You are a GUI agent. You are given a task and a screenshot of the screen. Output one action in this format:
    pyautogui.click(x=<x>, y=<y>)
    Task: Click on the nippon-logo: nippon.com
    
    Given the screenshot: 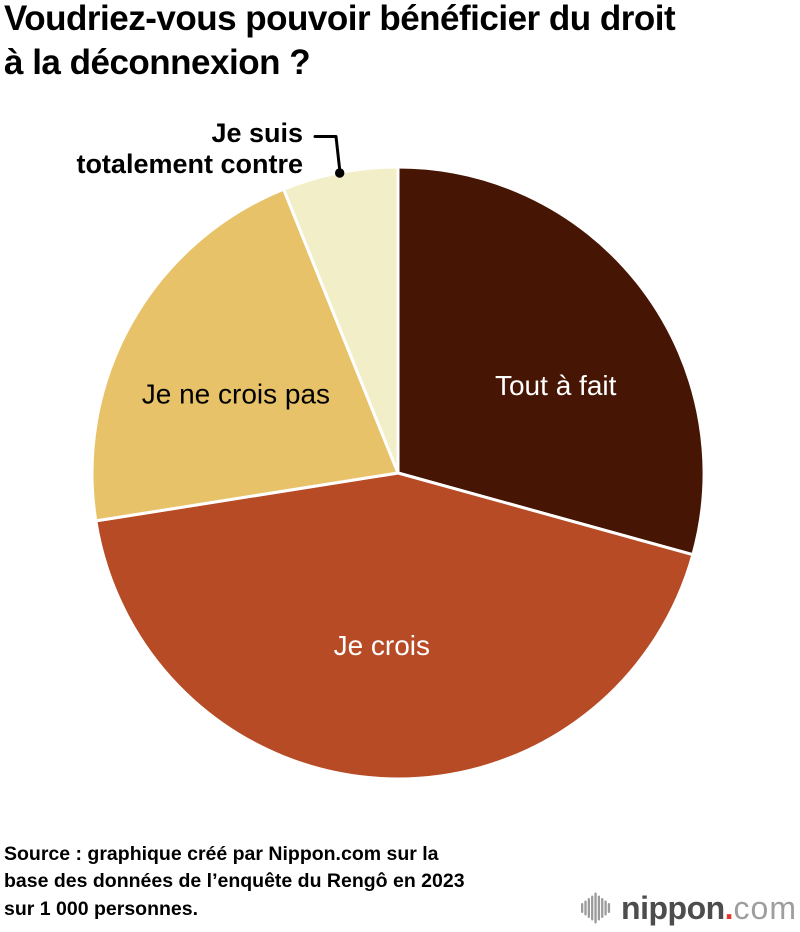 What is the action you would take?
    pyautogui.click(x=688, y=908)
    